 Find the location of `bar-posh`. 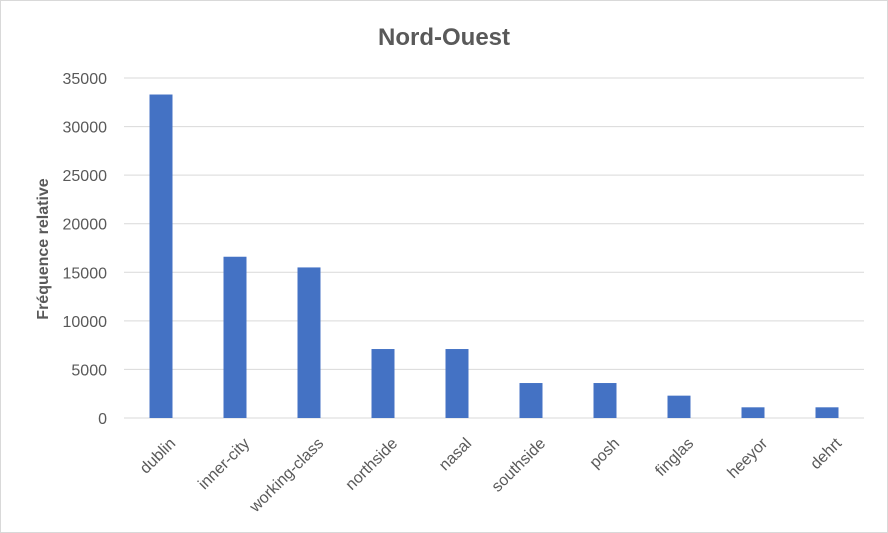

bar-posh is located at coordinates (605, 400).